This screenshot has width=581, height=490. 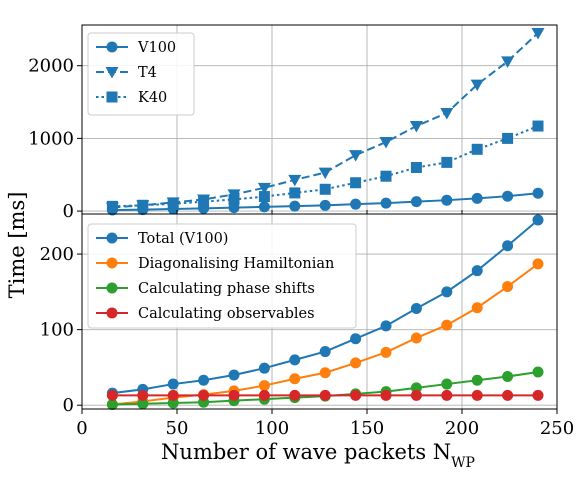 I want to click on top-legend-entry-t4-marker, so click(x=112, y=73).